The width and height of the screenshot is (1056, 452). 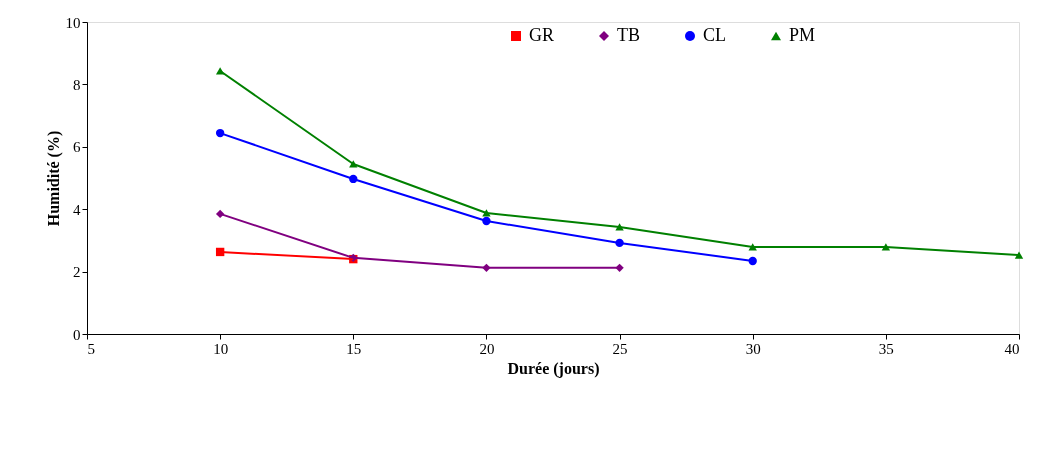 What do you see at coordinates (77, 147) in the screenshot?
I see `y-tick-label: 6` at bounding box center [77, 147].